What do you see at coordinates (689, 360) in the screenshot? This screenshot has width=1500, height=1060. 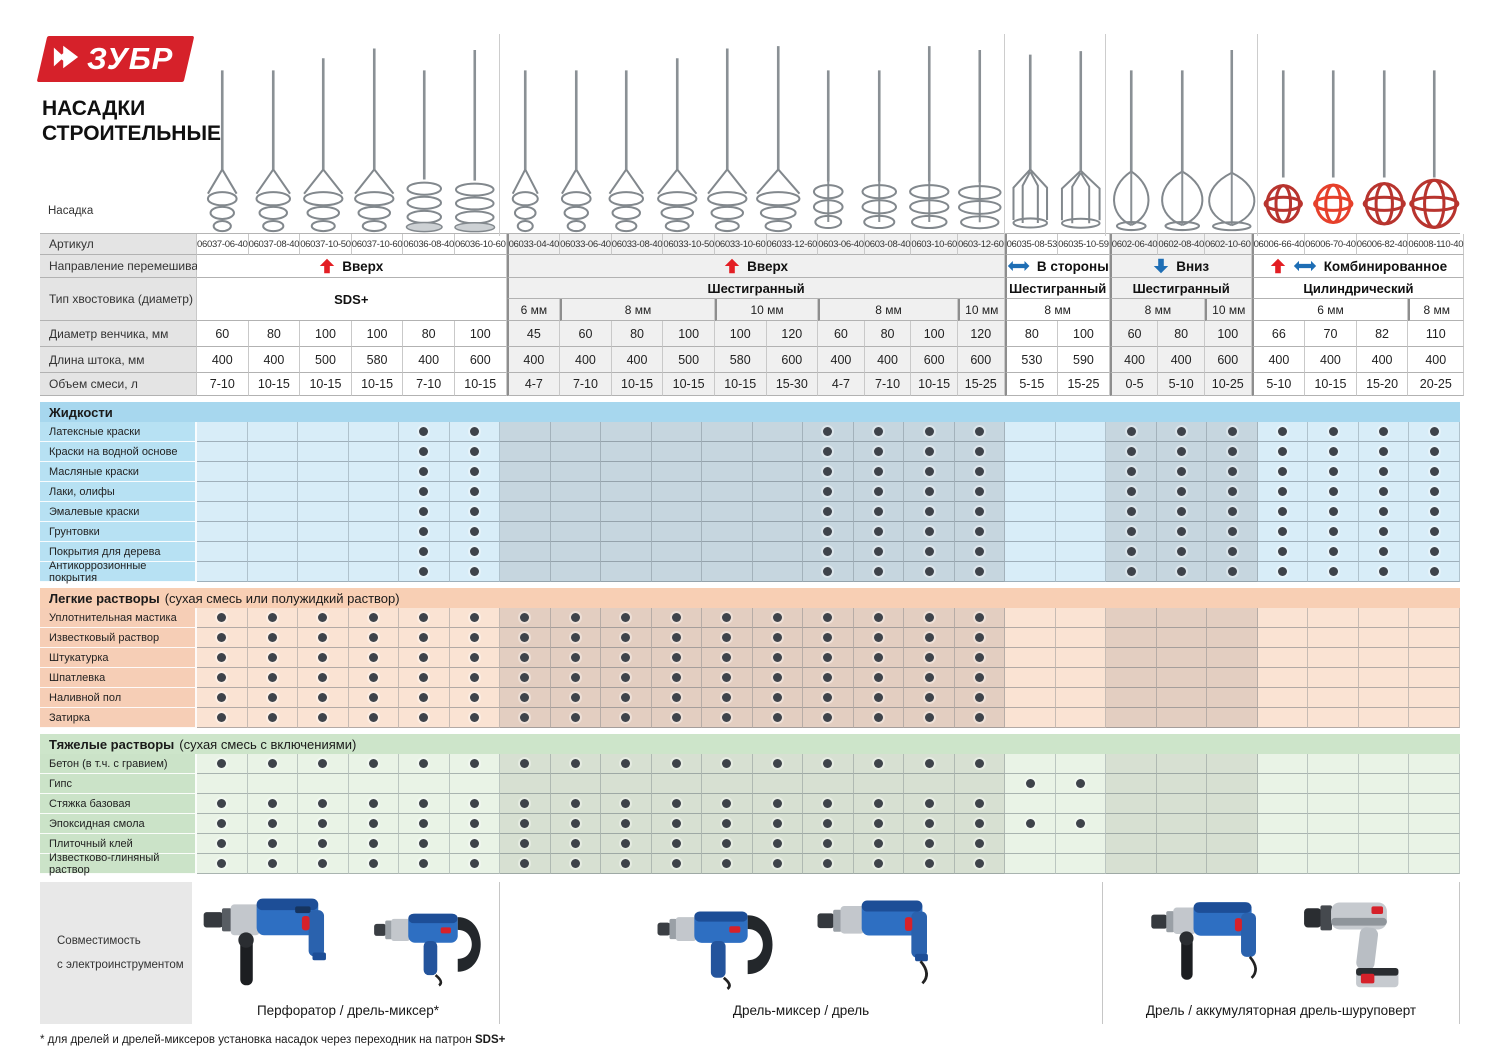 I see `length-cell: 500` at bounding box center [689, 360].